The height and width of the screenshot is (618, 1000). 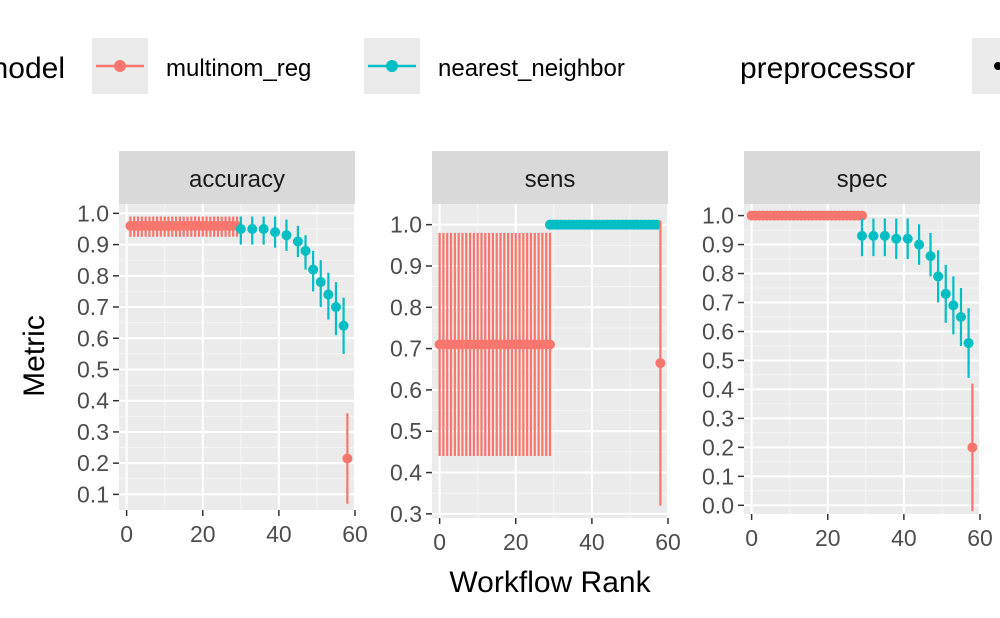 What do you see at coordinates (997, 66) in the screenshot?
I see `legend-key-point-preprocessor` at bounding box center [997, 66].